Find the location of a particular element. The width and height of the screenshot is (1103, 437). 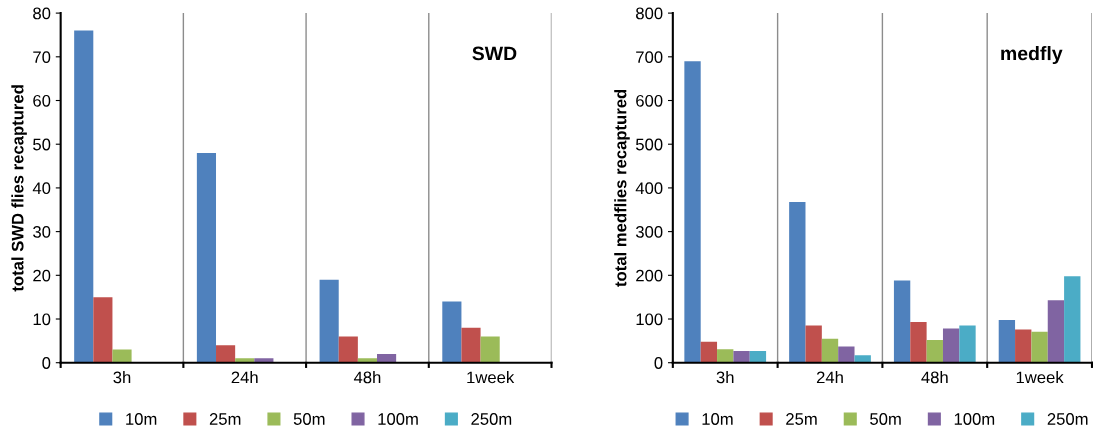

y-tick-label: 100 is located at coordinates (649, 319).